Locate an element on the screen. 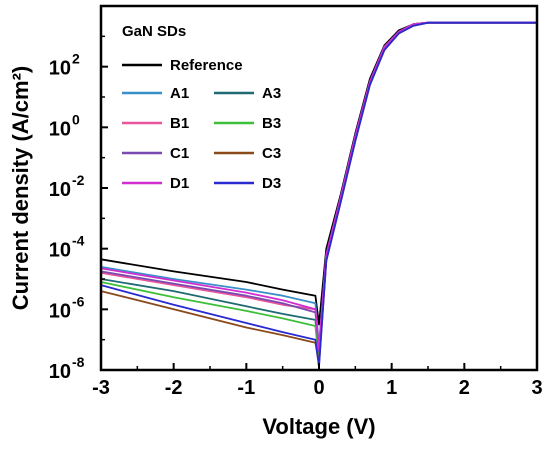 The image size is (550, 454). legend-title: GaN SDs is located at coordinates (154, 31).